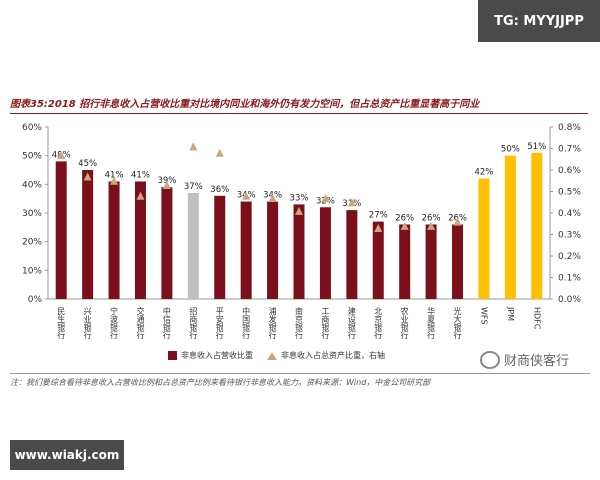 The height and width of the screenshot is (480, 600). What do you see at coordinates (193, 187) in the screenshot?
I see `bar-data-label: 37%` at bounding box center [193, 187].